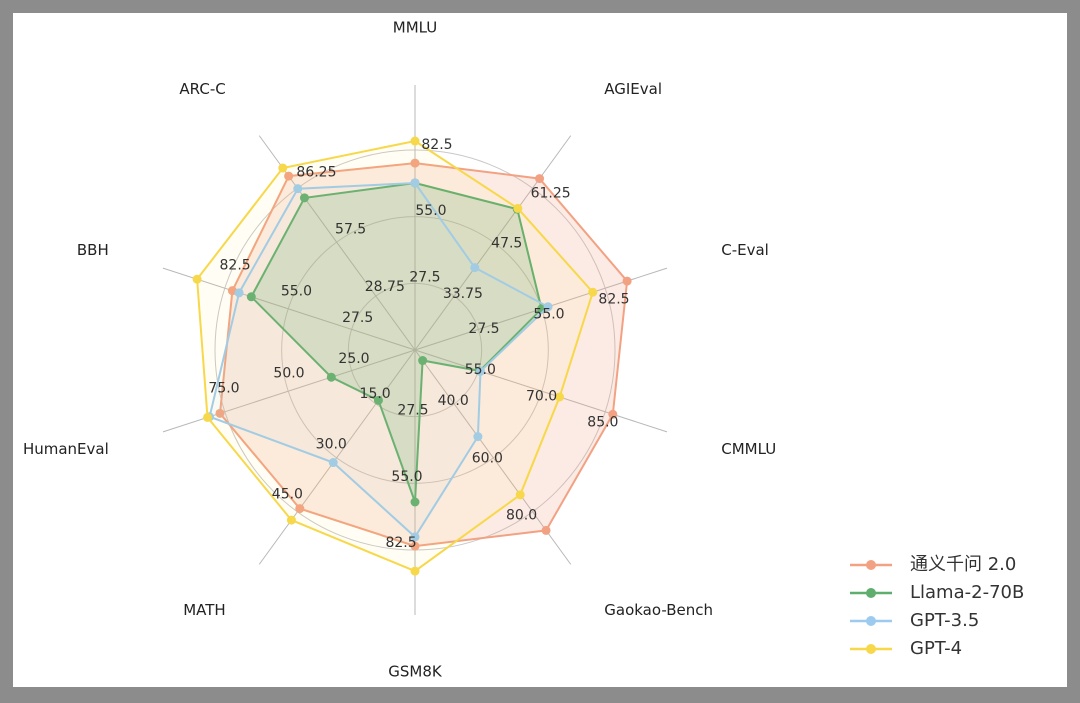 The image size is (1080, 703). Describe the element at coordinates (551, 193) in the screenshot. I see `tick-label: 61.25` at that location.